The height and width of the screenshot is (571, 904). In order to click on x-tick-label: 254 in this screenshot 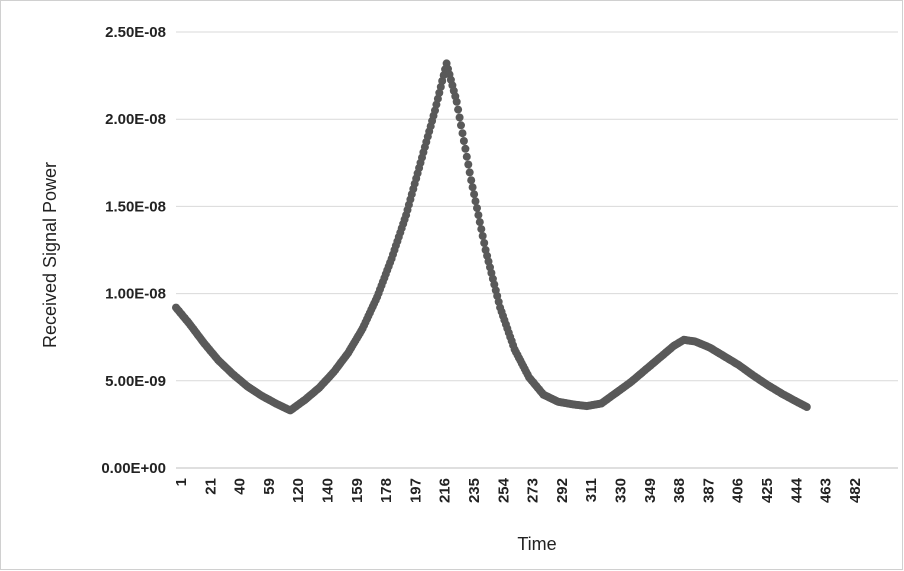, I will do `click(503, 490)`.